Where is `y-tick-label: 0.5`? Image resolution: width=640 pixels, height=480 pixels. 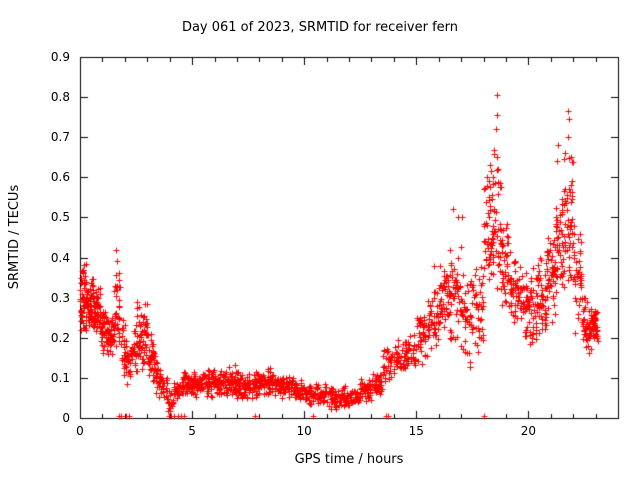
y-tick-label: 0.5 is located at coordinates (60, 217).